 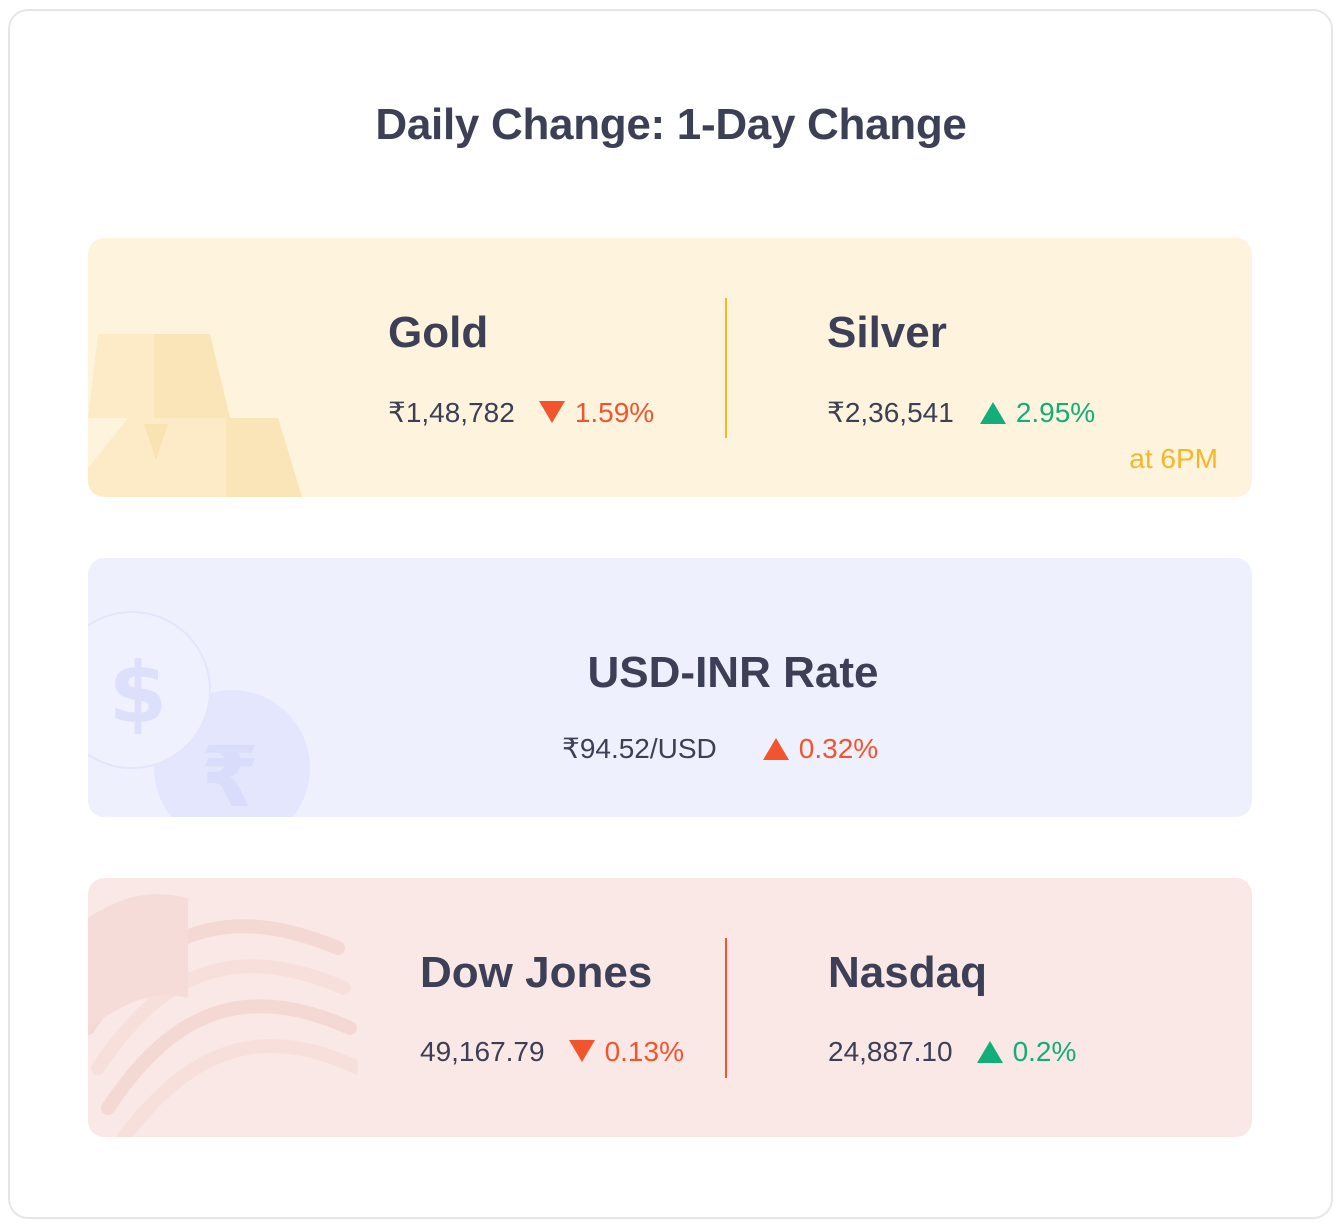 What do you see at coordinates (482, 1051) in the screenshot?
I see `dow-price: 49,167.79` at bounding box center [482, 1051].